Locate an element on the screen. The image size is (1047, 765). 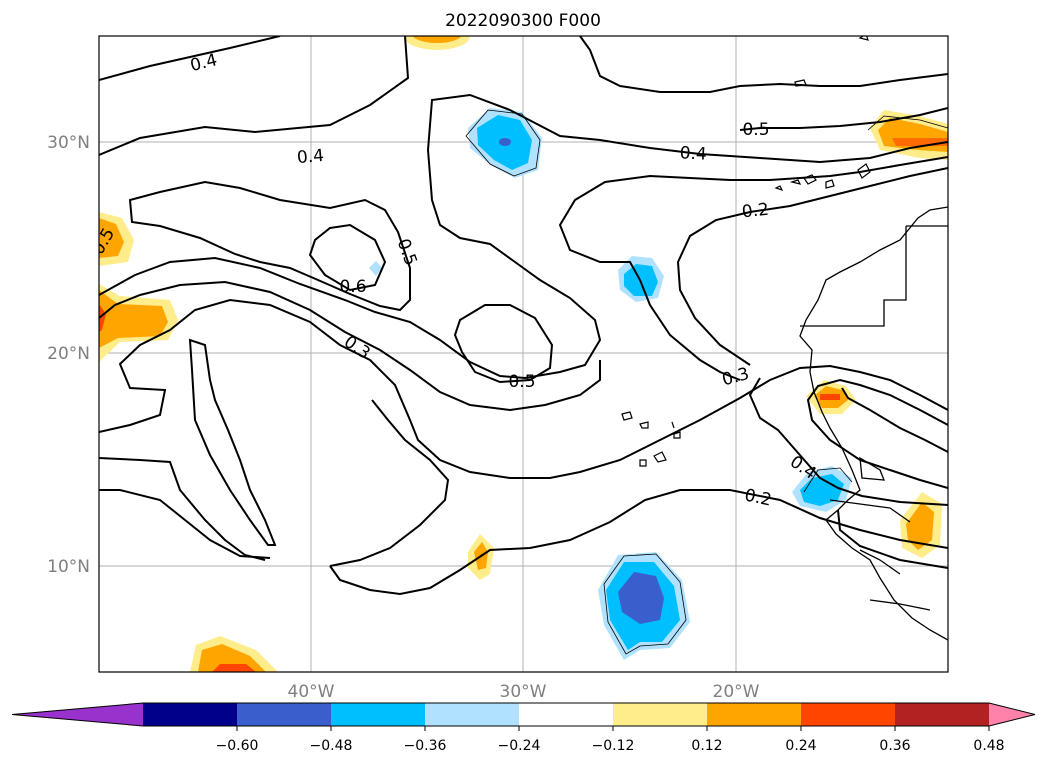
colorbar-extend-max is located at coordinates (1012, 714).